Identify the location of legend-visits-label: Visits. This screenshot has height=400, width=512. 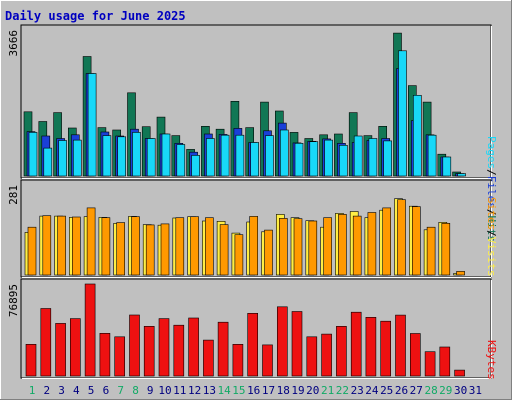
(491, 257).